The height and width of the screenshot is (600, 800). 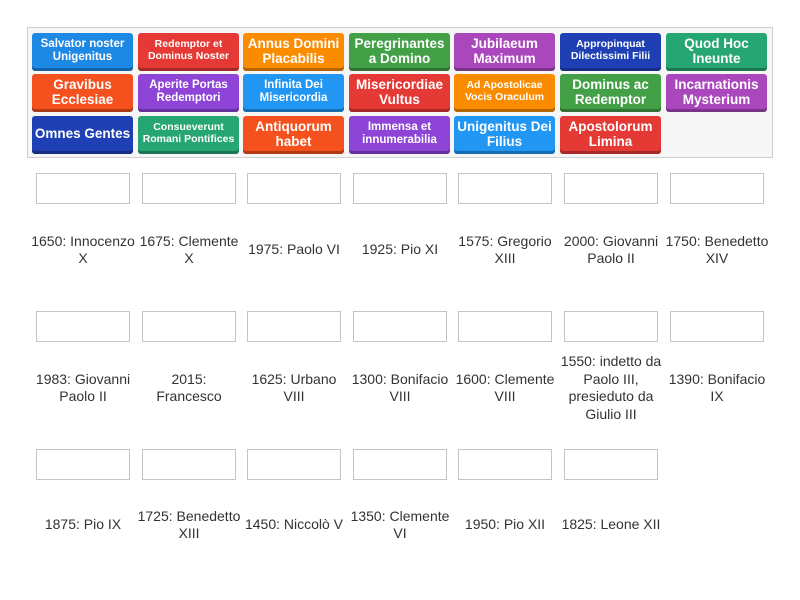 I want to click on answer-label: 1975: Paolo VI, so click(x=294, y=249).